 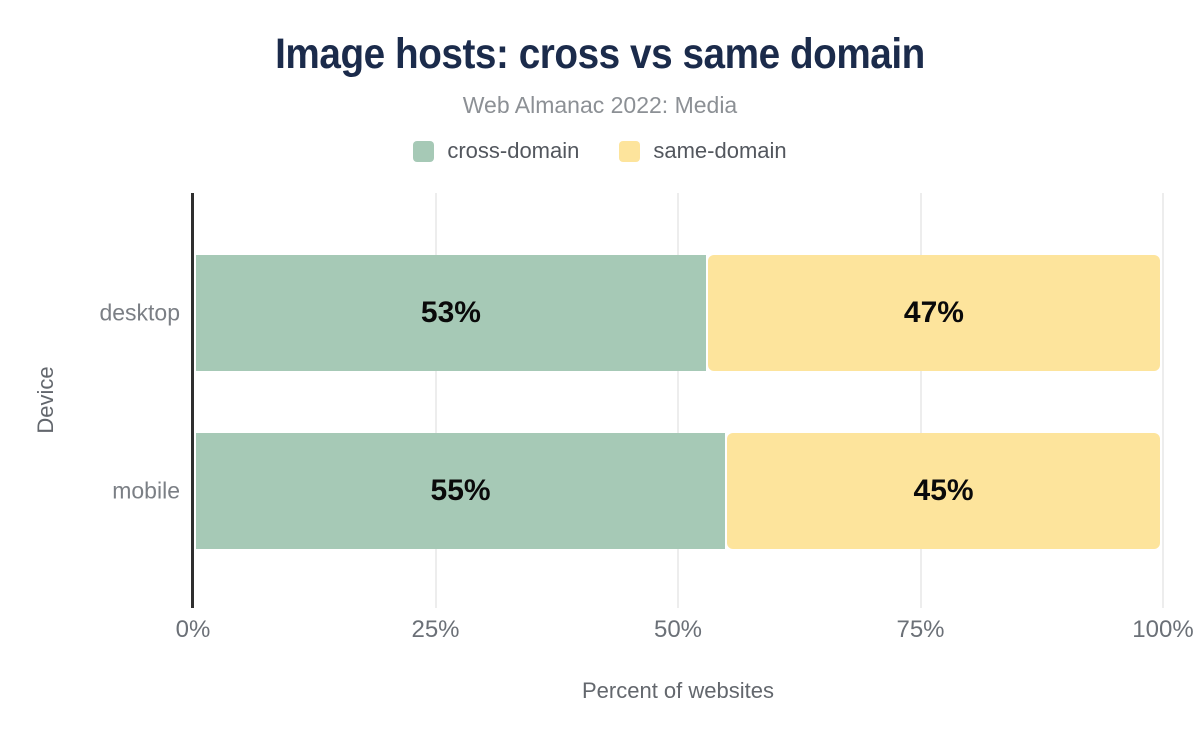 I want to click on bar-desktop: 53% 47%, so click(x=678, y=313).